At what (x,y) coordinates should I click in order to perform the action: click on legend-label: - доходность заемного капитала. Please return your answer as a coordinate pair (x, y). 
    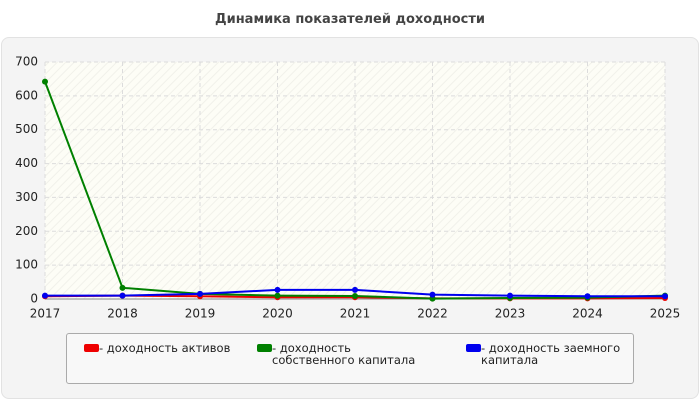
    Looking at the image, I should click on (551, 354).